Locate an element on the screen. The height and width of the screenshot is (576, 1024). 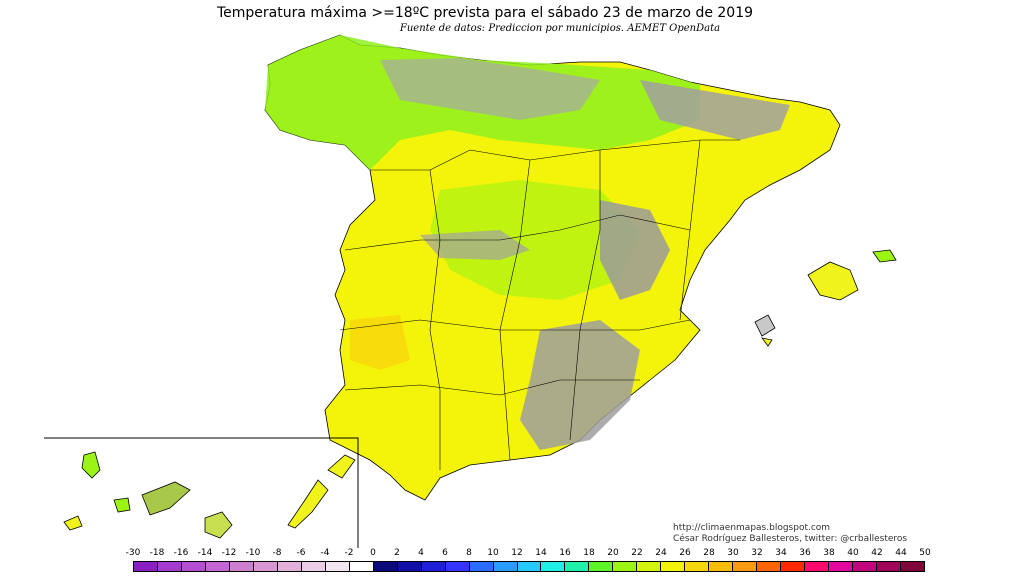
inset-frame is located at coordinates (201, 492).